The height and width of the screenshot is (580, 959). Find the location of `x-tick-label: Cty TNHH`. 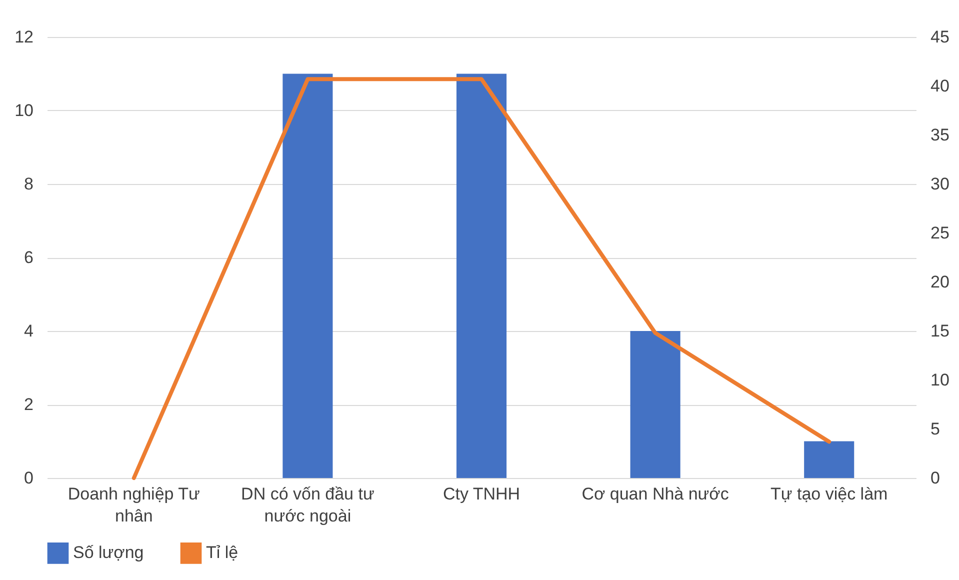

x-tick-label: Cty TNHH is located at coordinates (481, 494).